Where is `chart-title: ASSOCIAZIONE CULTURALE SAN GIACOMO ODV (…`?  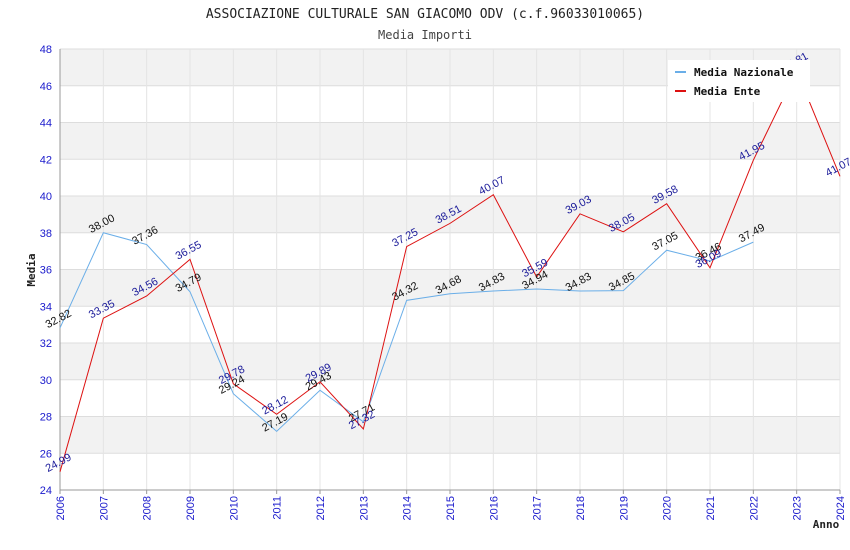 chart-title: ASSOCIAZIONE CULTURALE SAN GIACOMO ODV (… is located at coordinates (425, 14).